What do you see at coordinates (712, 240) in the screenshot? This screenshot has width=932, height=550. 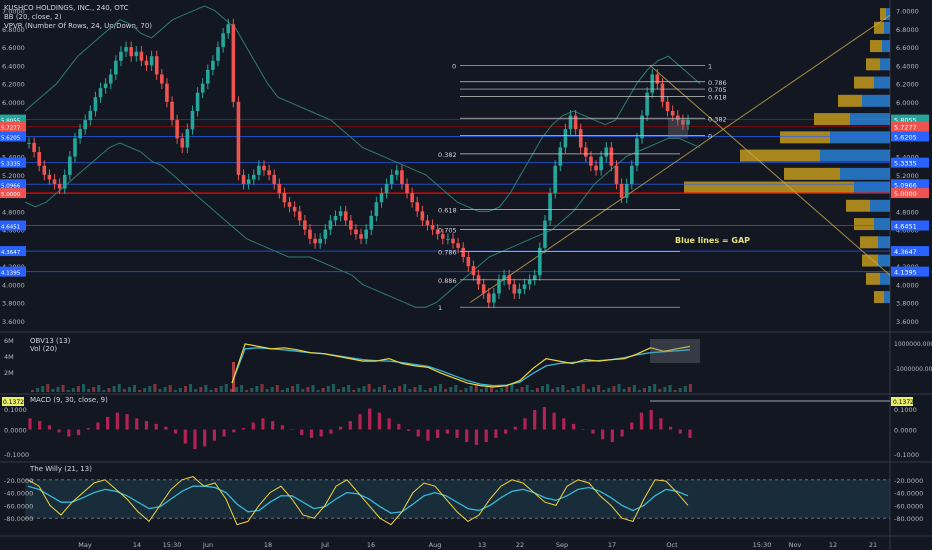 I see `gap-annotation: Blue lines = GAP` at bounding box center [712, 240].